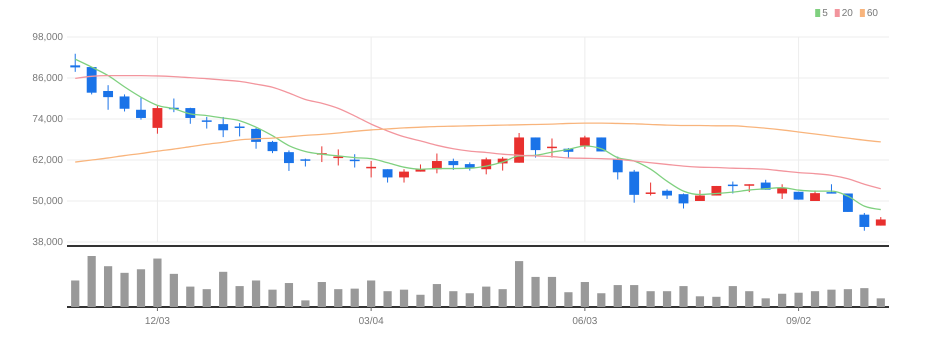 The height and width of the screenshot is (346, 930). Describe the element at coordinates (48, 202) in the screenshot. I see `y-tick-label: 50,000` at that location.